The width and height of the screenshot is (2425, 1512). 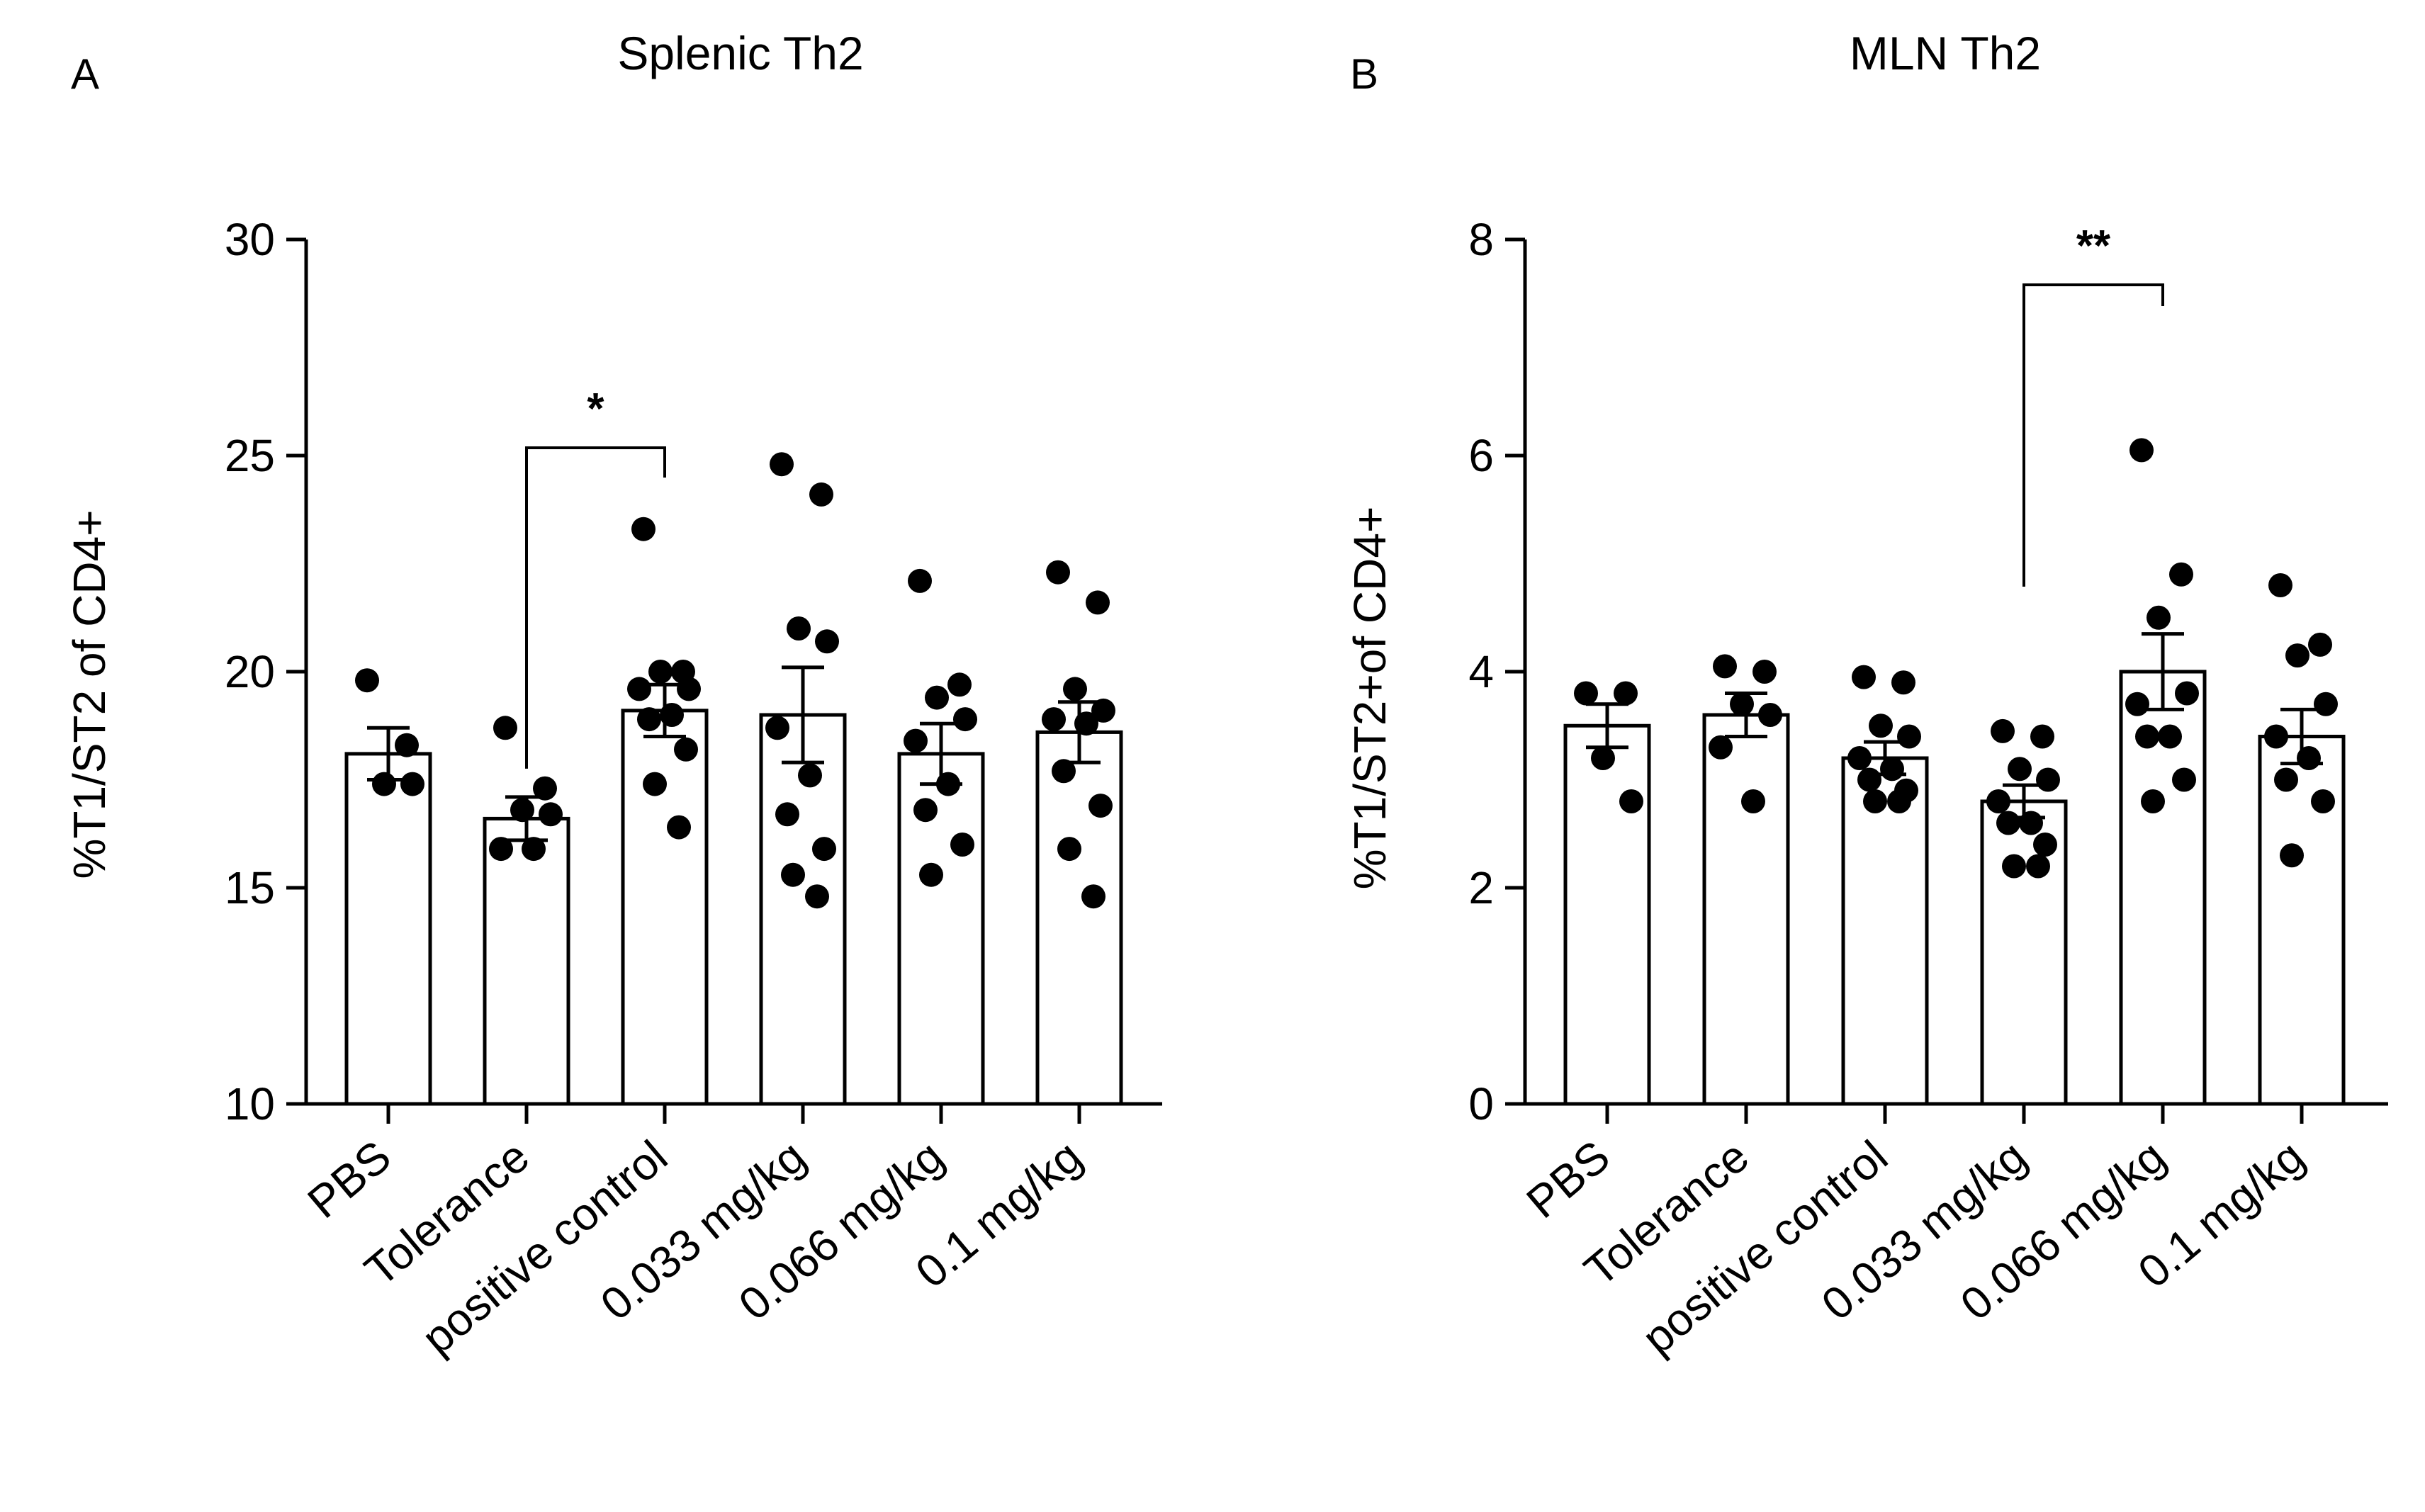 What do you see at coordinates (89, 694) in the screenshot?
I see `panel-a-y-axis-label: %T1/ST2 of CD4+` at bounding box center [89, 694].